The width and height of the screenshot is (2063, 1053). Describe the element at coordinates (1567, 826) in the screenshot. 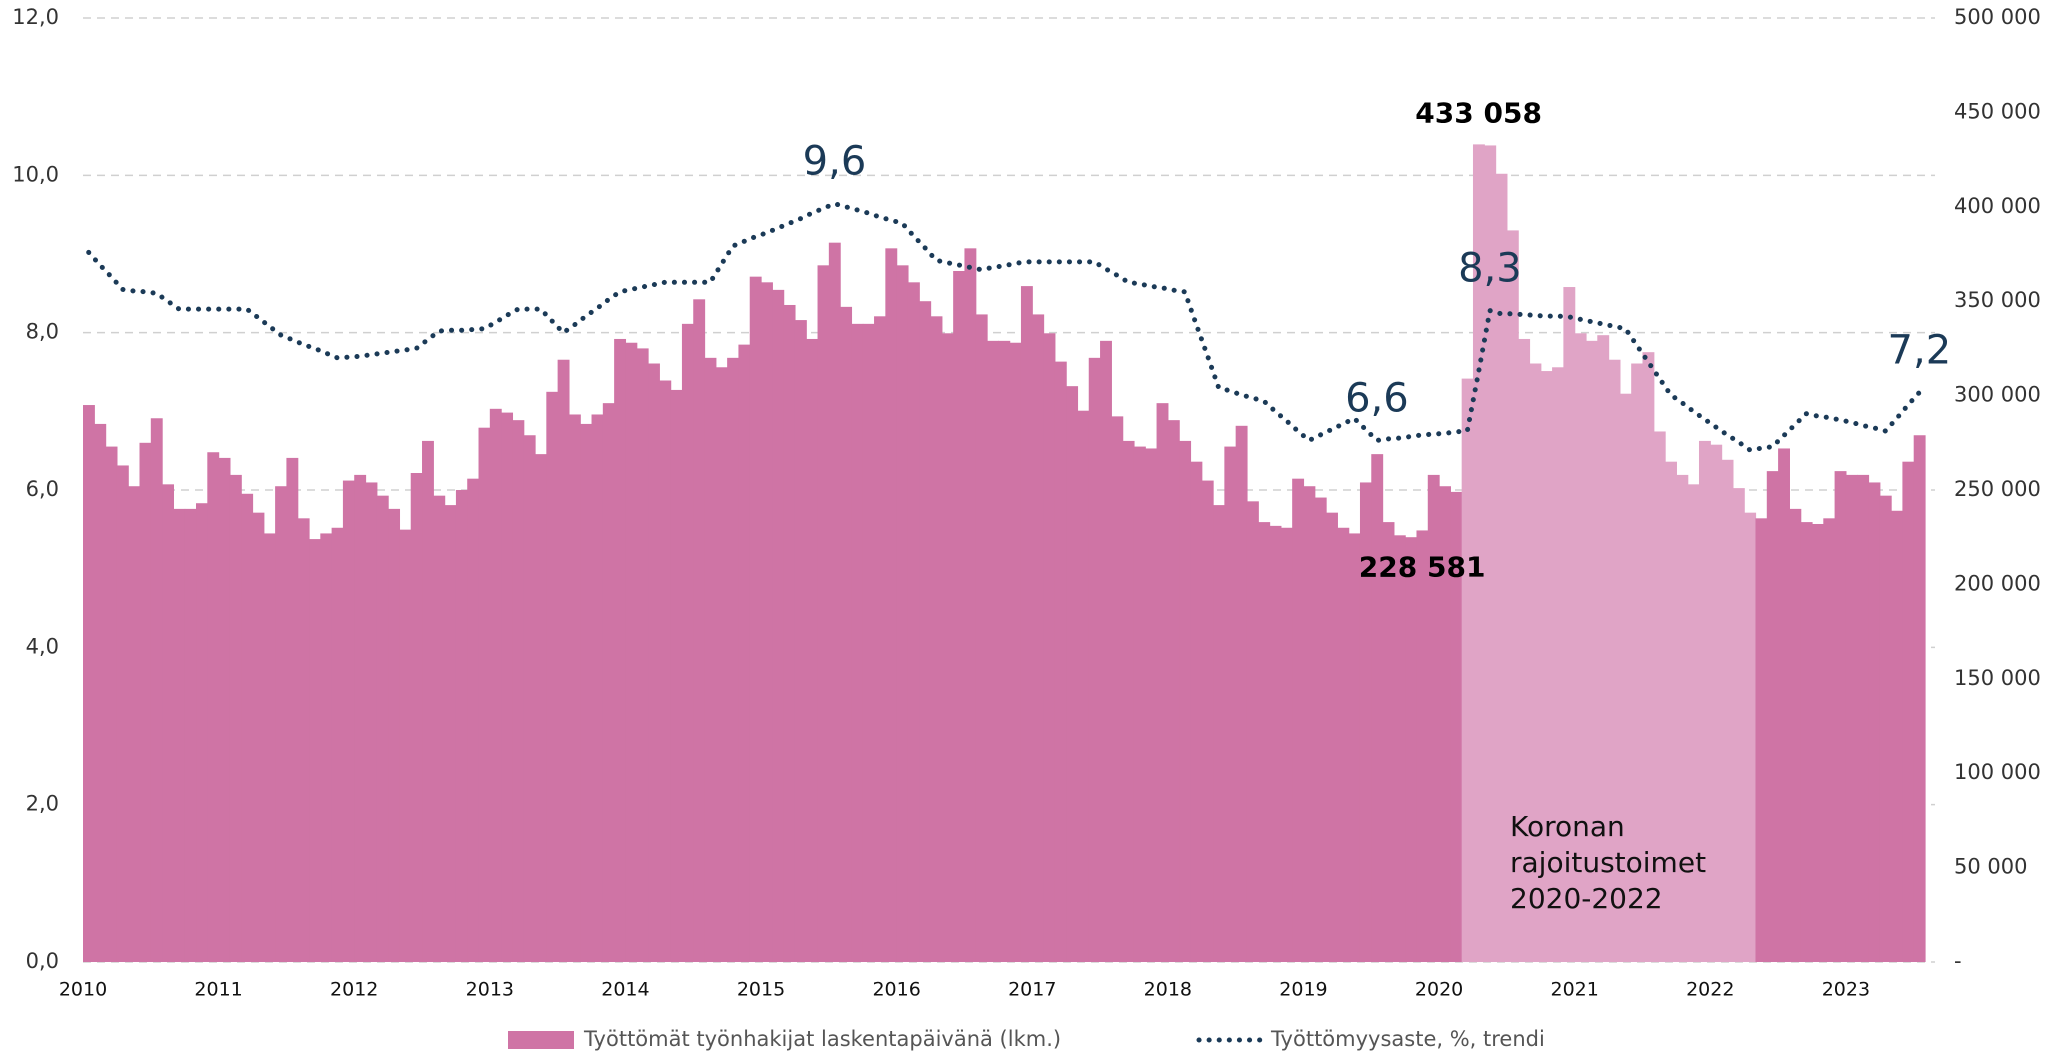

I see `annotation: Koronan` at that location.